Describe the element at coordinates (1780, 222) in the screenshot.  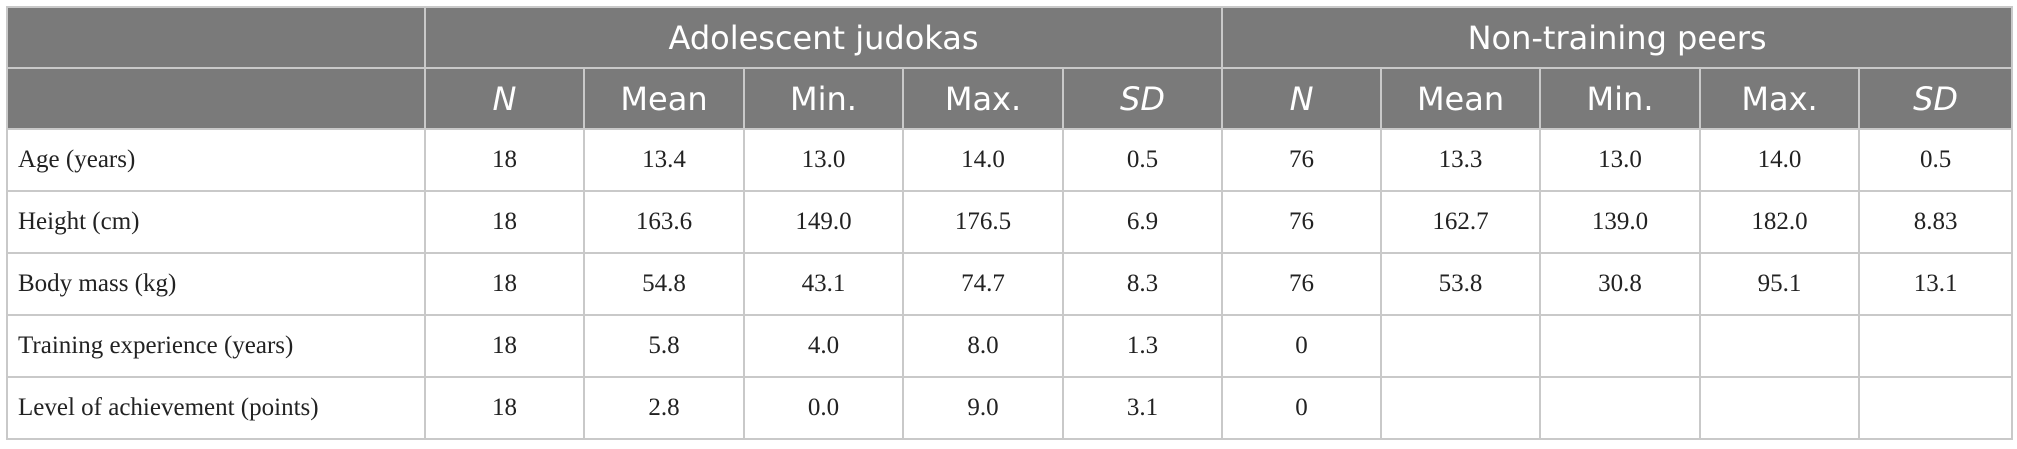
I see `table-cell: 182.0` at that location.